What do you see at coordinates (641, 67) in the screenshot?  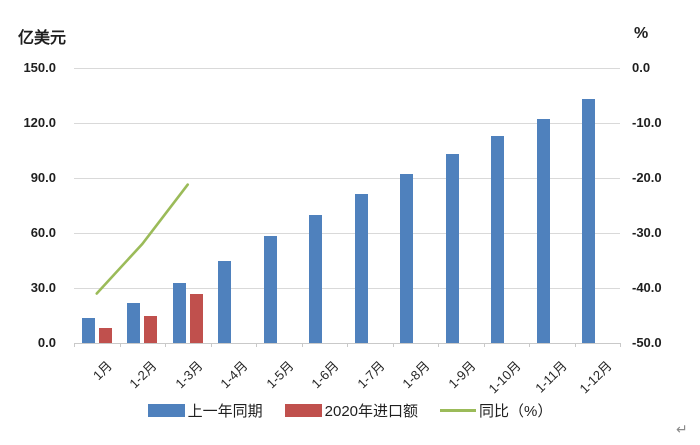 I see `right-axis-tick-label: 0.0` at bounding box center [641, 67].